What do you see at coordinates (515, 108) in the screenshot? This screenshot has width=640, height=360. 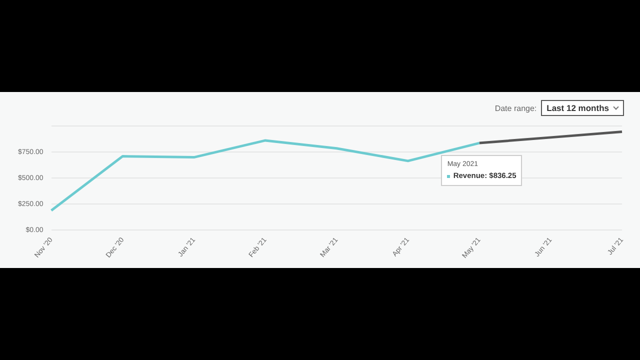 I see `text: Date range:` at bounding box center [515, 108].